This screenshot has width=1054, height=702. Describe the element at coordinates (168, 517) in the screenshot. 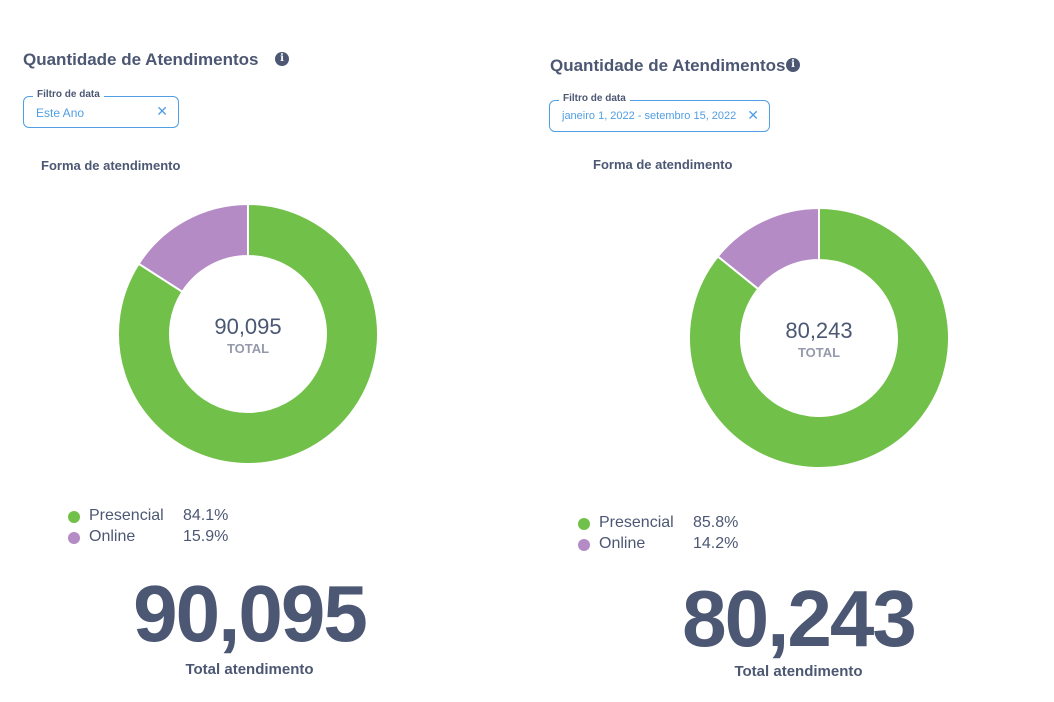

I see `legend-item-presencial: Presencial 84.1%` at that location.